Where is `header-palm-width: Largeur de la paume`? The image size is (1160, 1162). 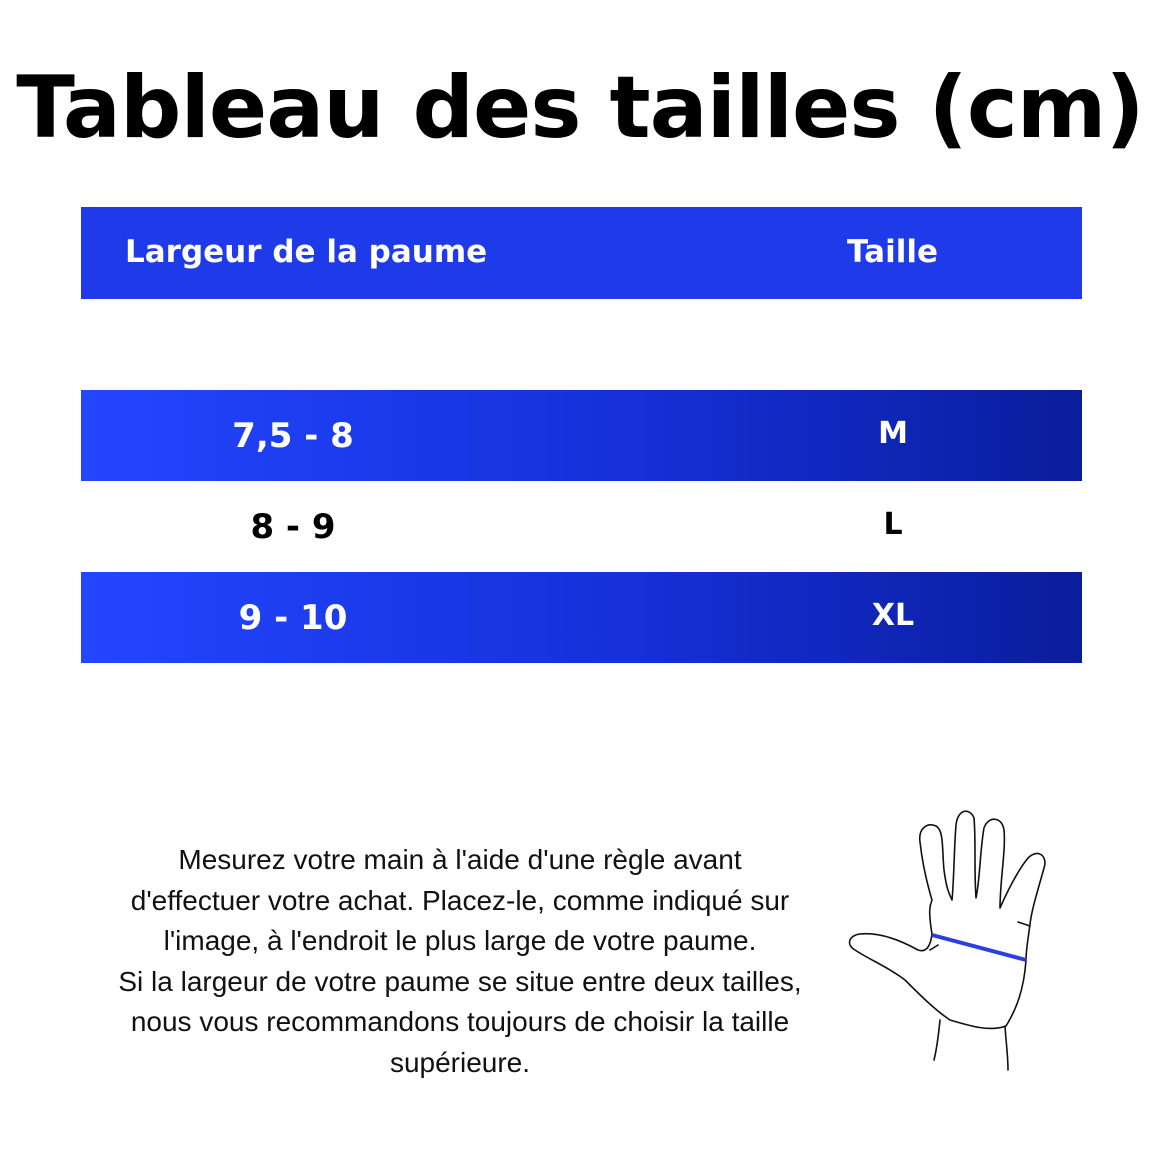 header-palm-width: Largeur de la paume is located at coordinates (306, 252).